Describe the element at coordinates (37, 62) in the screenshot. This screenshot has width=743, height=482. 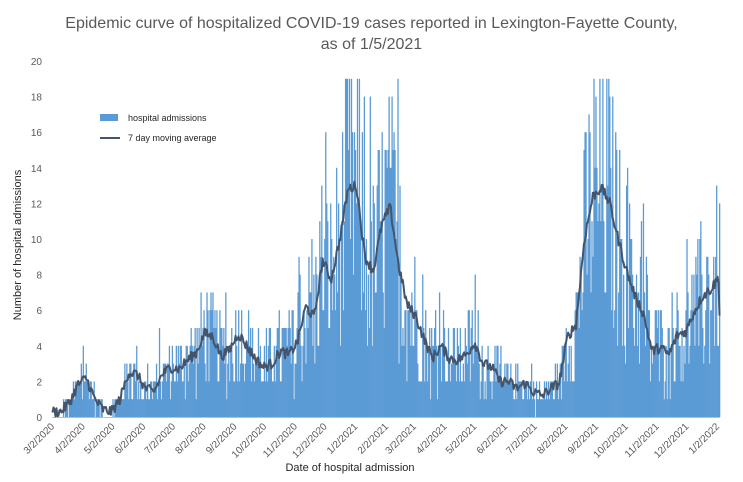
I see `y-tick-label: 20` at that location.